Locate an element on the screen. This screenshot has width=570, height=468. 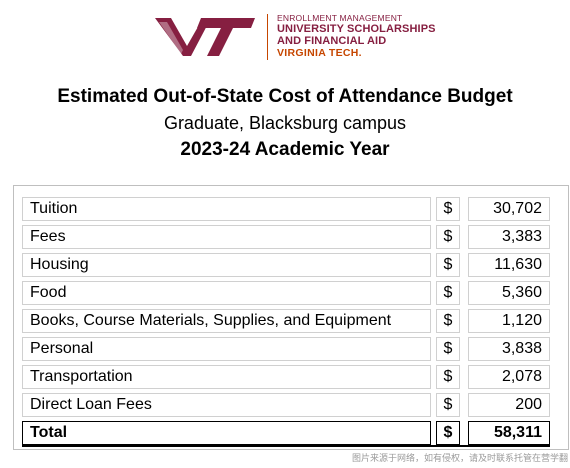
table-row: Food $5,360 is located at coordinates (286, 293).